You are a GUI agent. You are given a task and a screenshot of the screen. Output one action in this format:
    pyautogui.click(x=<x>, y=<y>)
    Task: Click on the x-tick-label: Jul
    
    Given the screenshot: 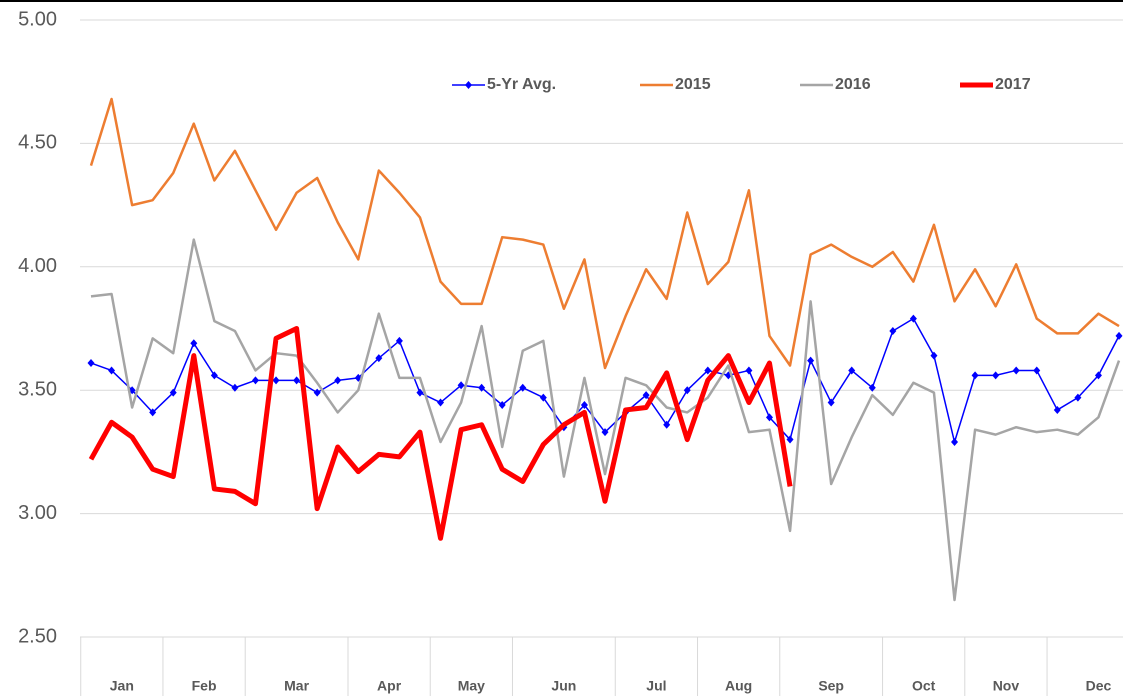 What is the action you would take?
    pyautogui.click(x=656, y=686)
    